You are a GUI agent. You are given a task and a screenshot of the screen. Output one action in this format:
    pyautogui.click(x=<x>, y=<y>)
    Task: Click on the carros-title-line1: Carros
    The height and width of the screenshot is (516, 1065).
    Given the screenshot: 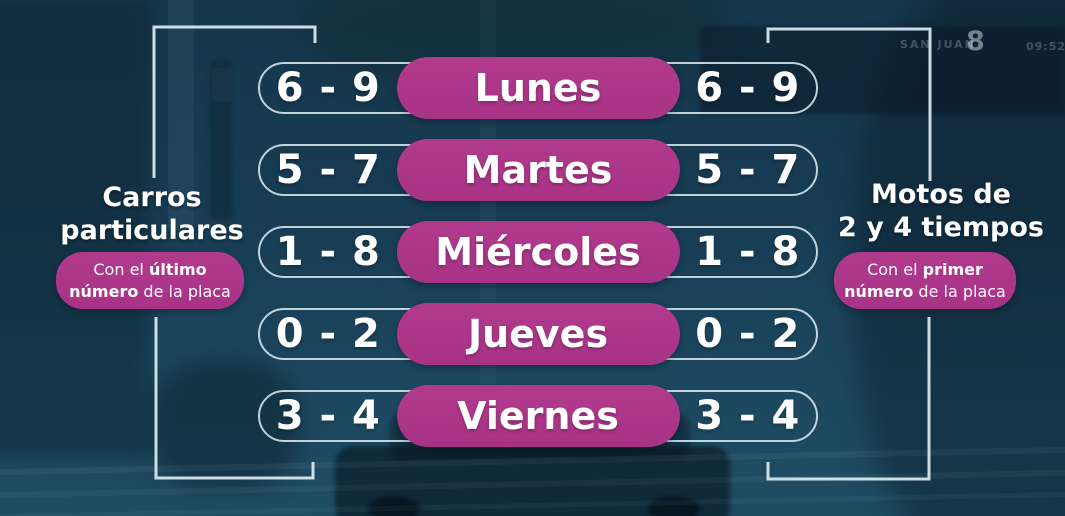 What is the action you would take?
    pyautogui.click(x=152, y=197)
    